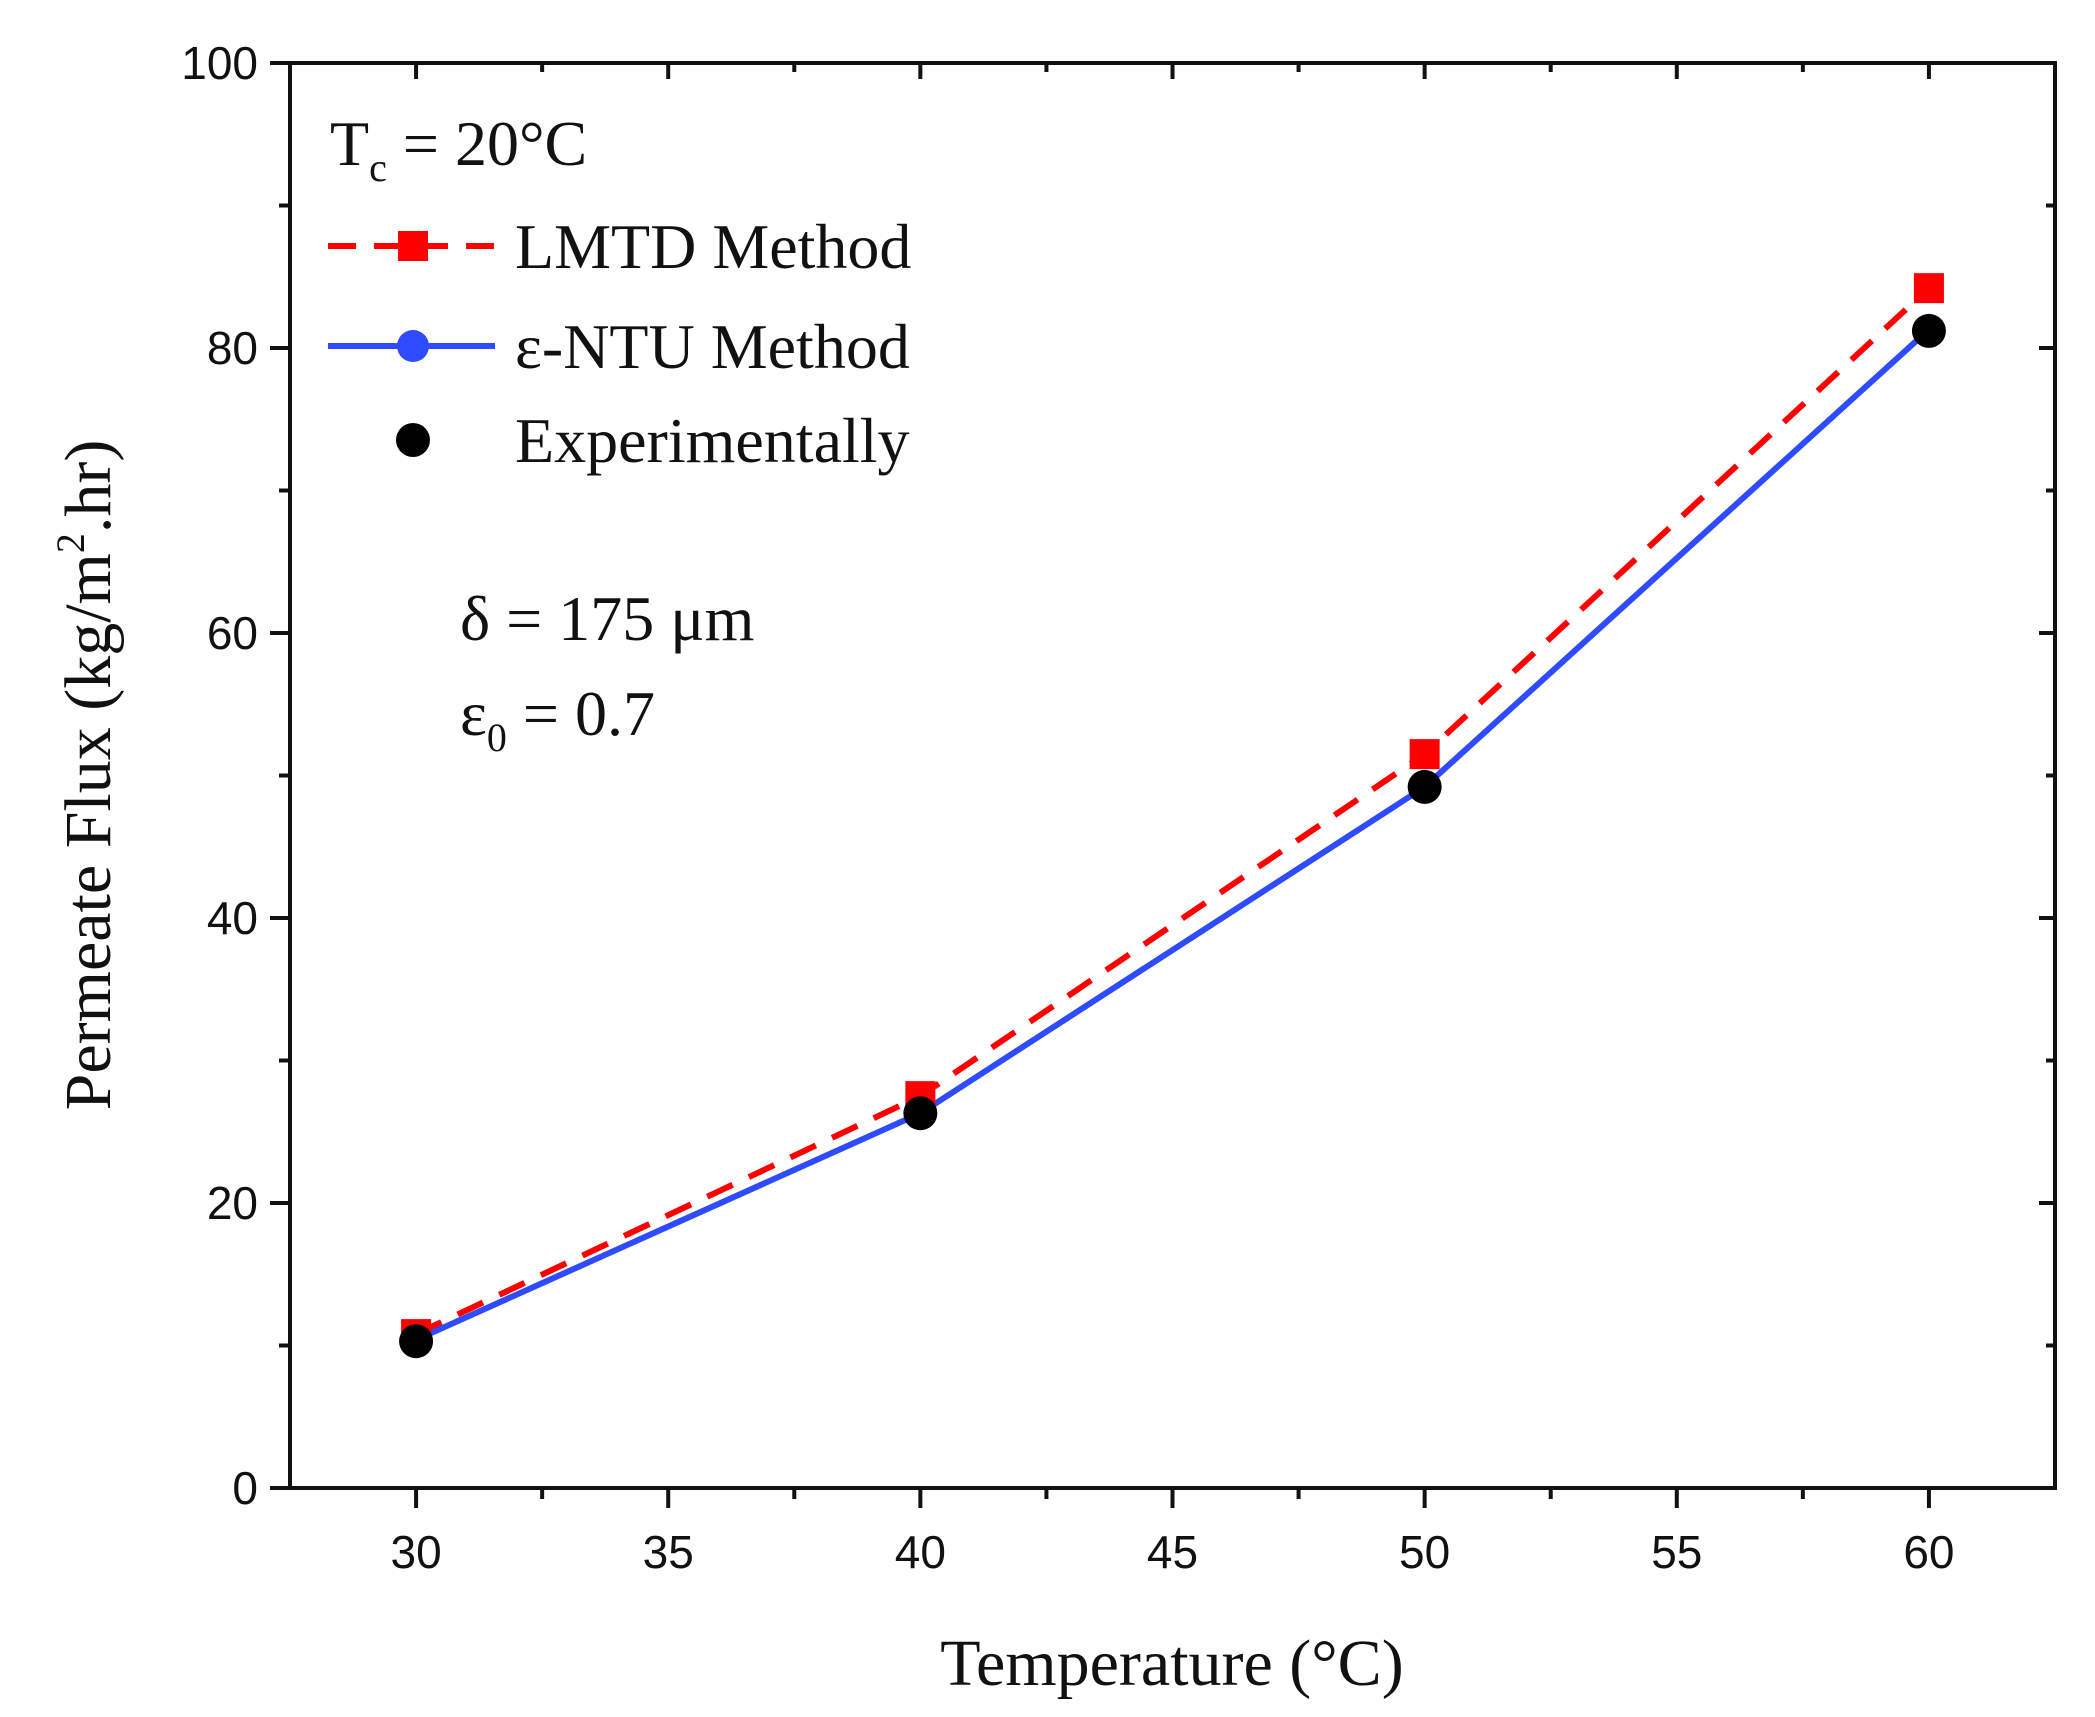 The width and height of the screenshot is (2095, 1717). What do you see at coordinates (232, 918) in the screenshot?
I see `y-tick-label: 40` at bounding box center [232, 918].